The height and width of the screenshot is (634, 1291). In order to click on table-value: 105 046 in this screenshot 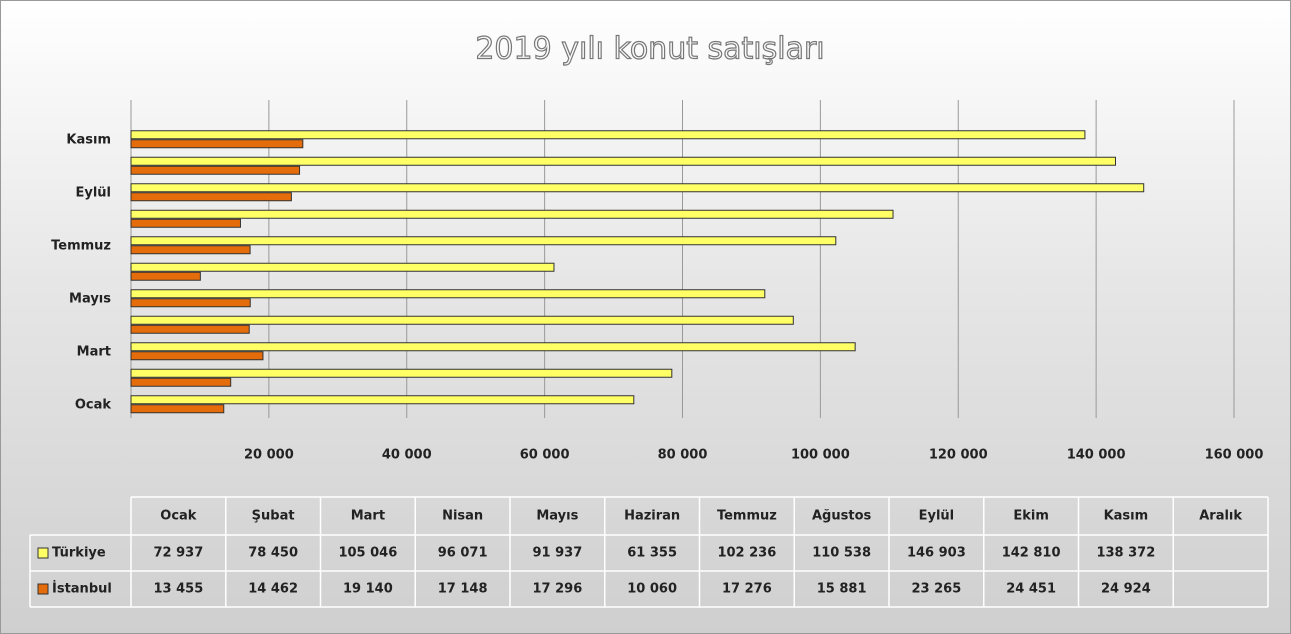, I will do `click(367, 553)`.